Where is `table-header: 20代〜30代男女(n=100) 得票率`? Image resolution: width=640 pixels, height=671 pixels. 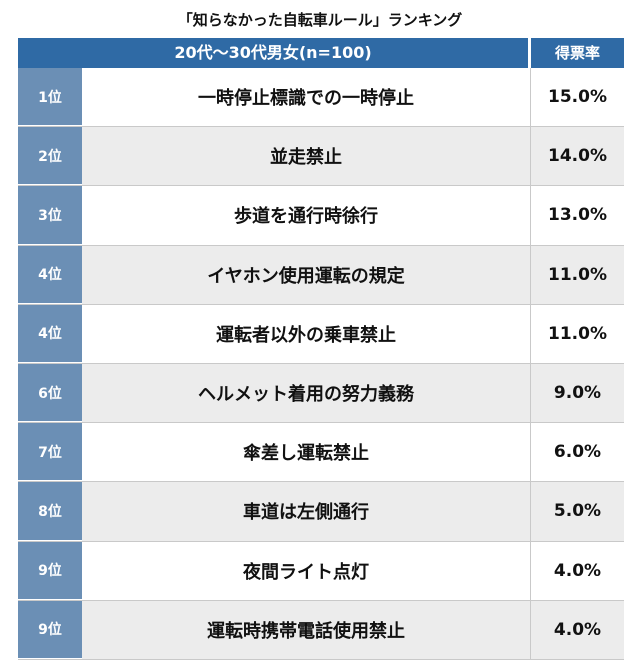
table-header: 20代〜30代男女(n=100) 得票率 is located at coordinates (321, 53).